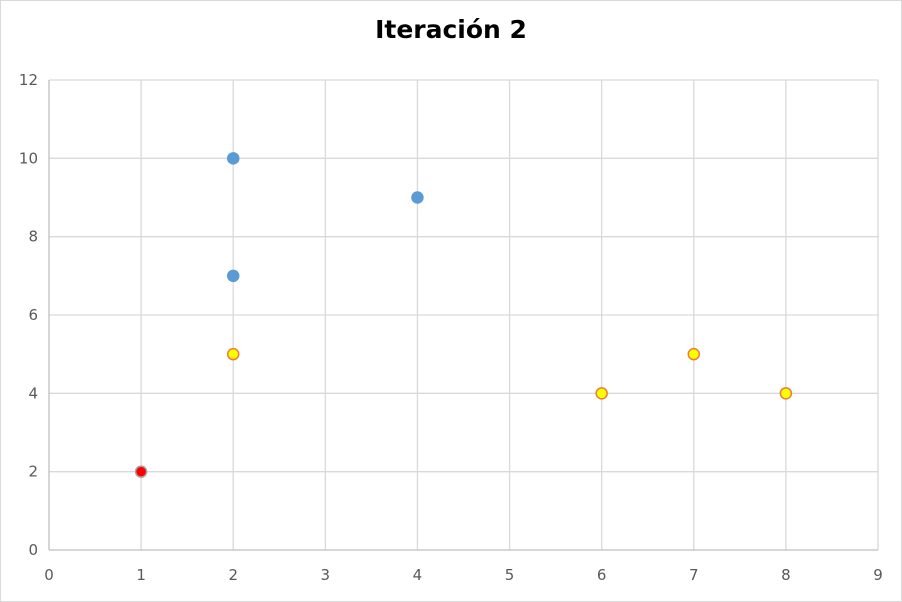 The image size is (902, 602). I want to click on y-tick-label-8: 8, so click(33, 237).